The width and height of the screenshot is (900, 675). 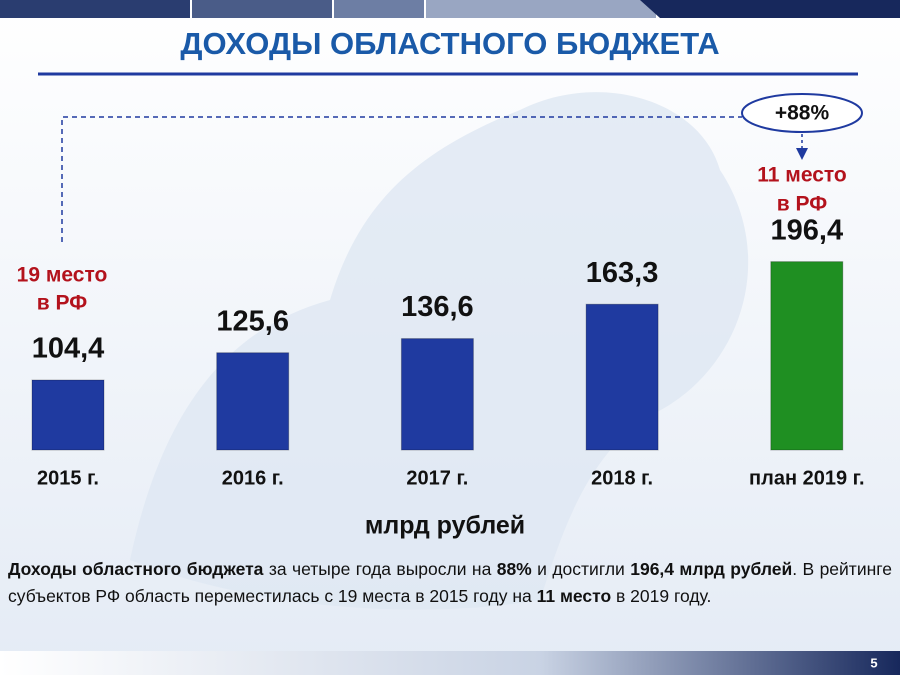 What do you see at coordinates (802, 175) in the screenshot?
I see `rank-label: 11 место` at bounding box center [802, 175].